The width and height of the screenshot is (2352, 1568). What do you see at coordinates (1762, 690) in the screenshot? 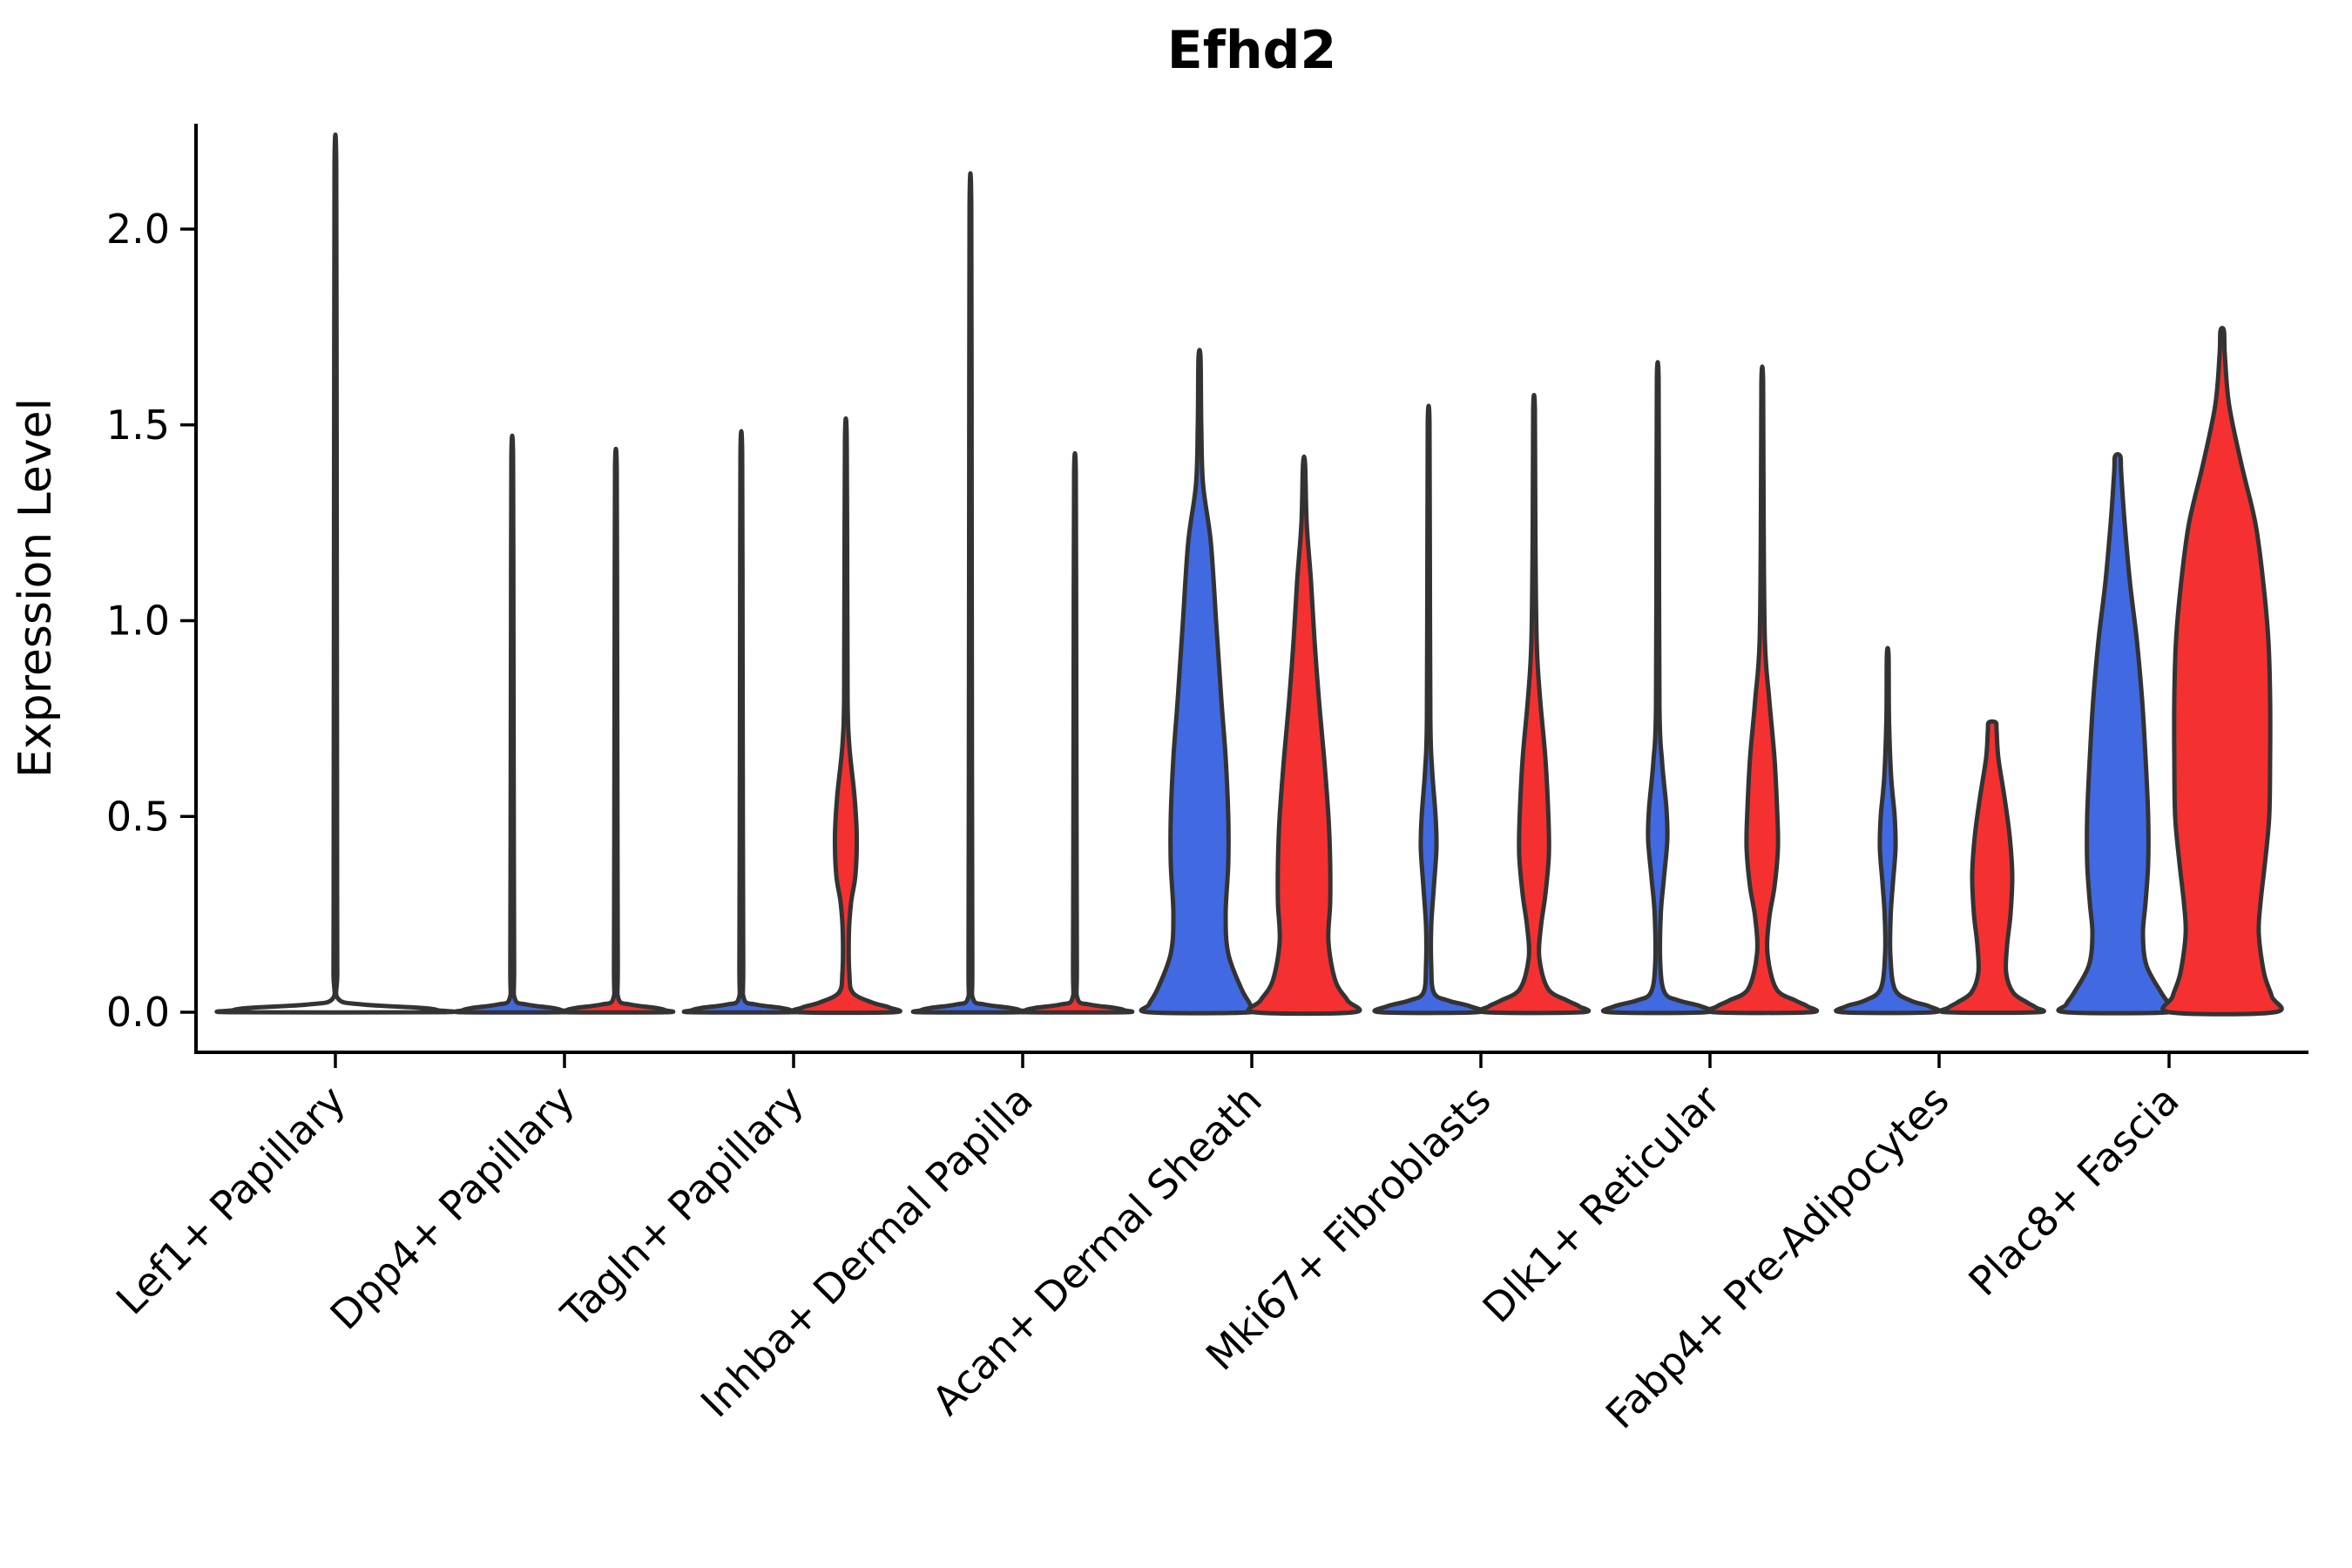
I see `violin-dlk1-reticular-red` at bounding box center [1762, 690].